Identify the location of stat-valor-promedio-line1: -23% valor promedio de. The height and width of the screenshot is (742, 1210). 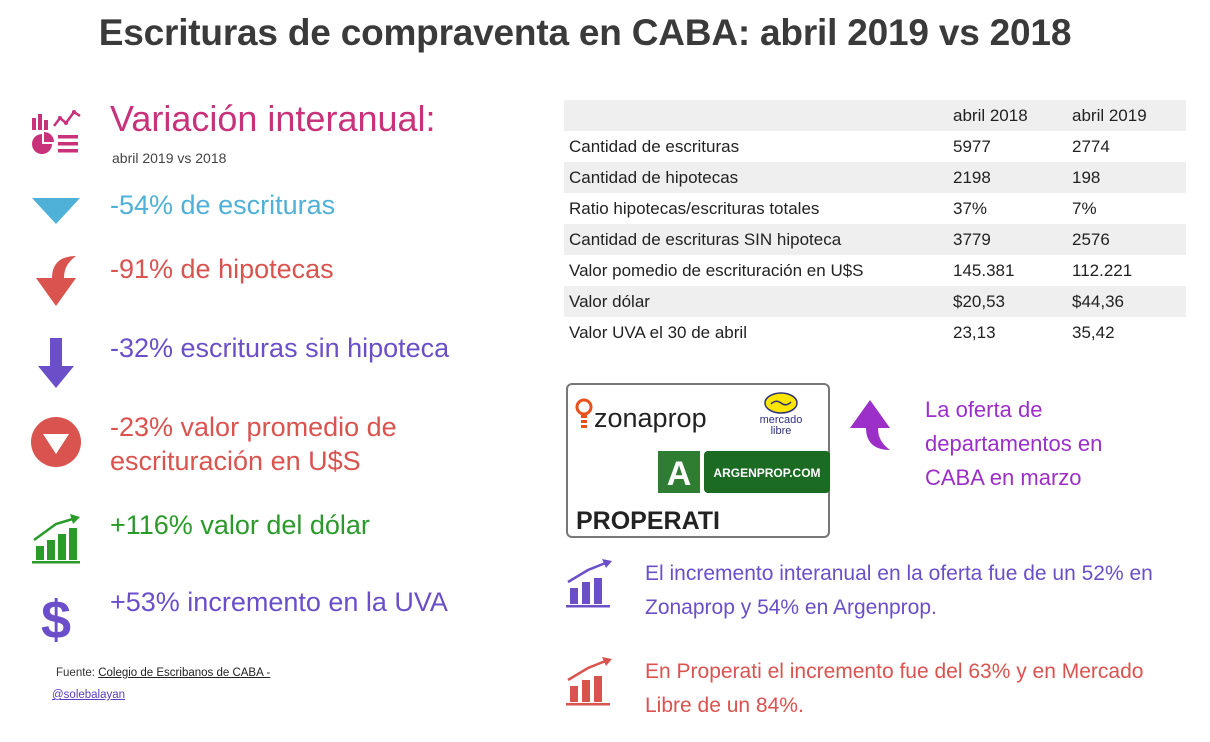
(253, 427).